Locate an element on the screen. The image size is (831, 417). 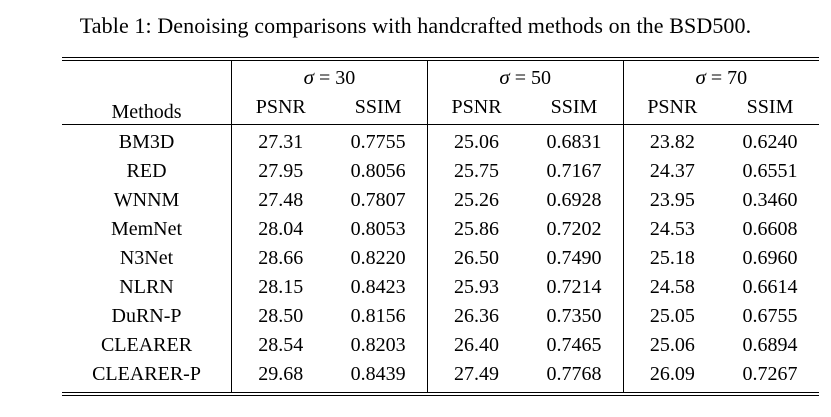
table-row: CLEARER 28.54 0.8203 26.40 0.7465 25.06 0.6894 is located at coordinates (440, 345).